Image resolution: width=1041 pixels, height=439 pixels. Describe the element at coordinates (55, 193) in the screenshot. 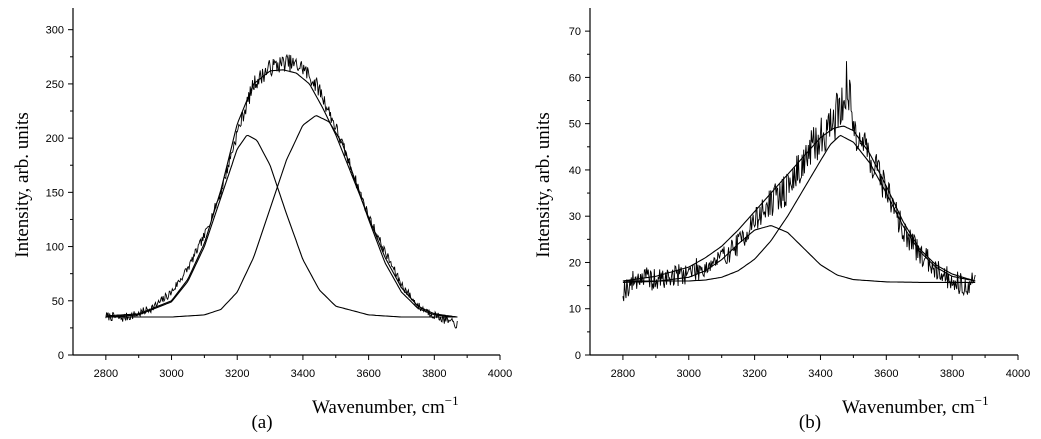

I see `y-tick-label: 150` at that location.